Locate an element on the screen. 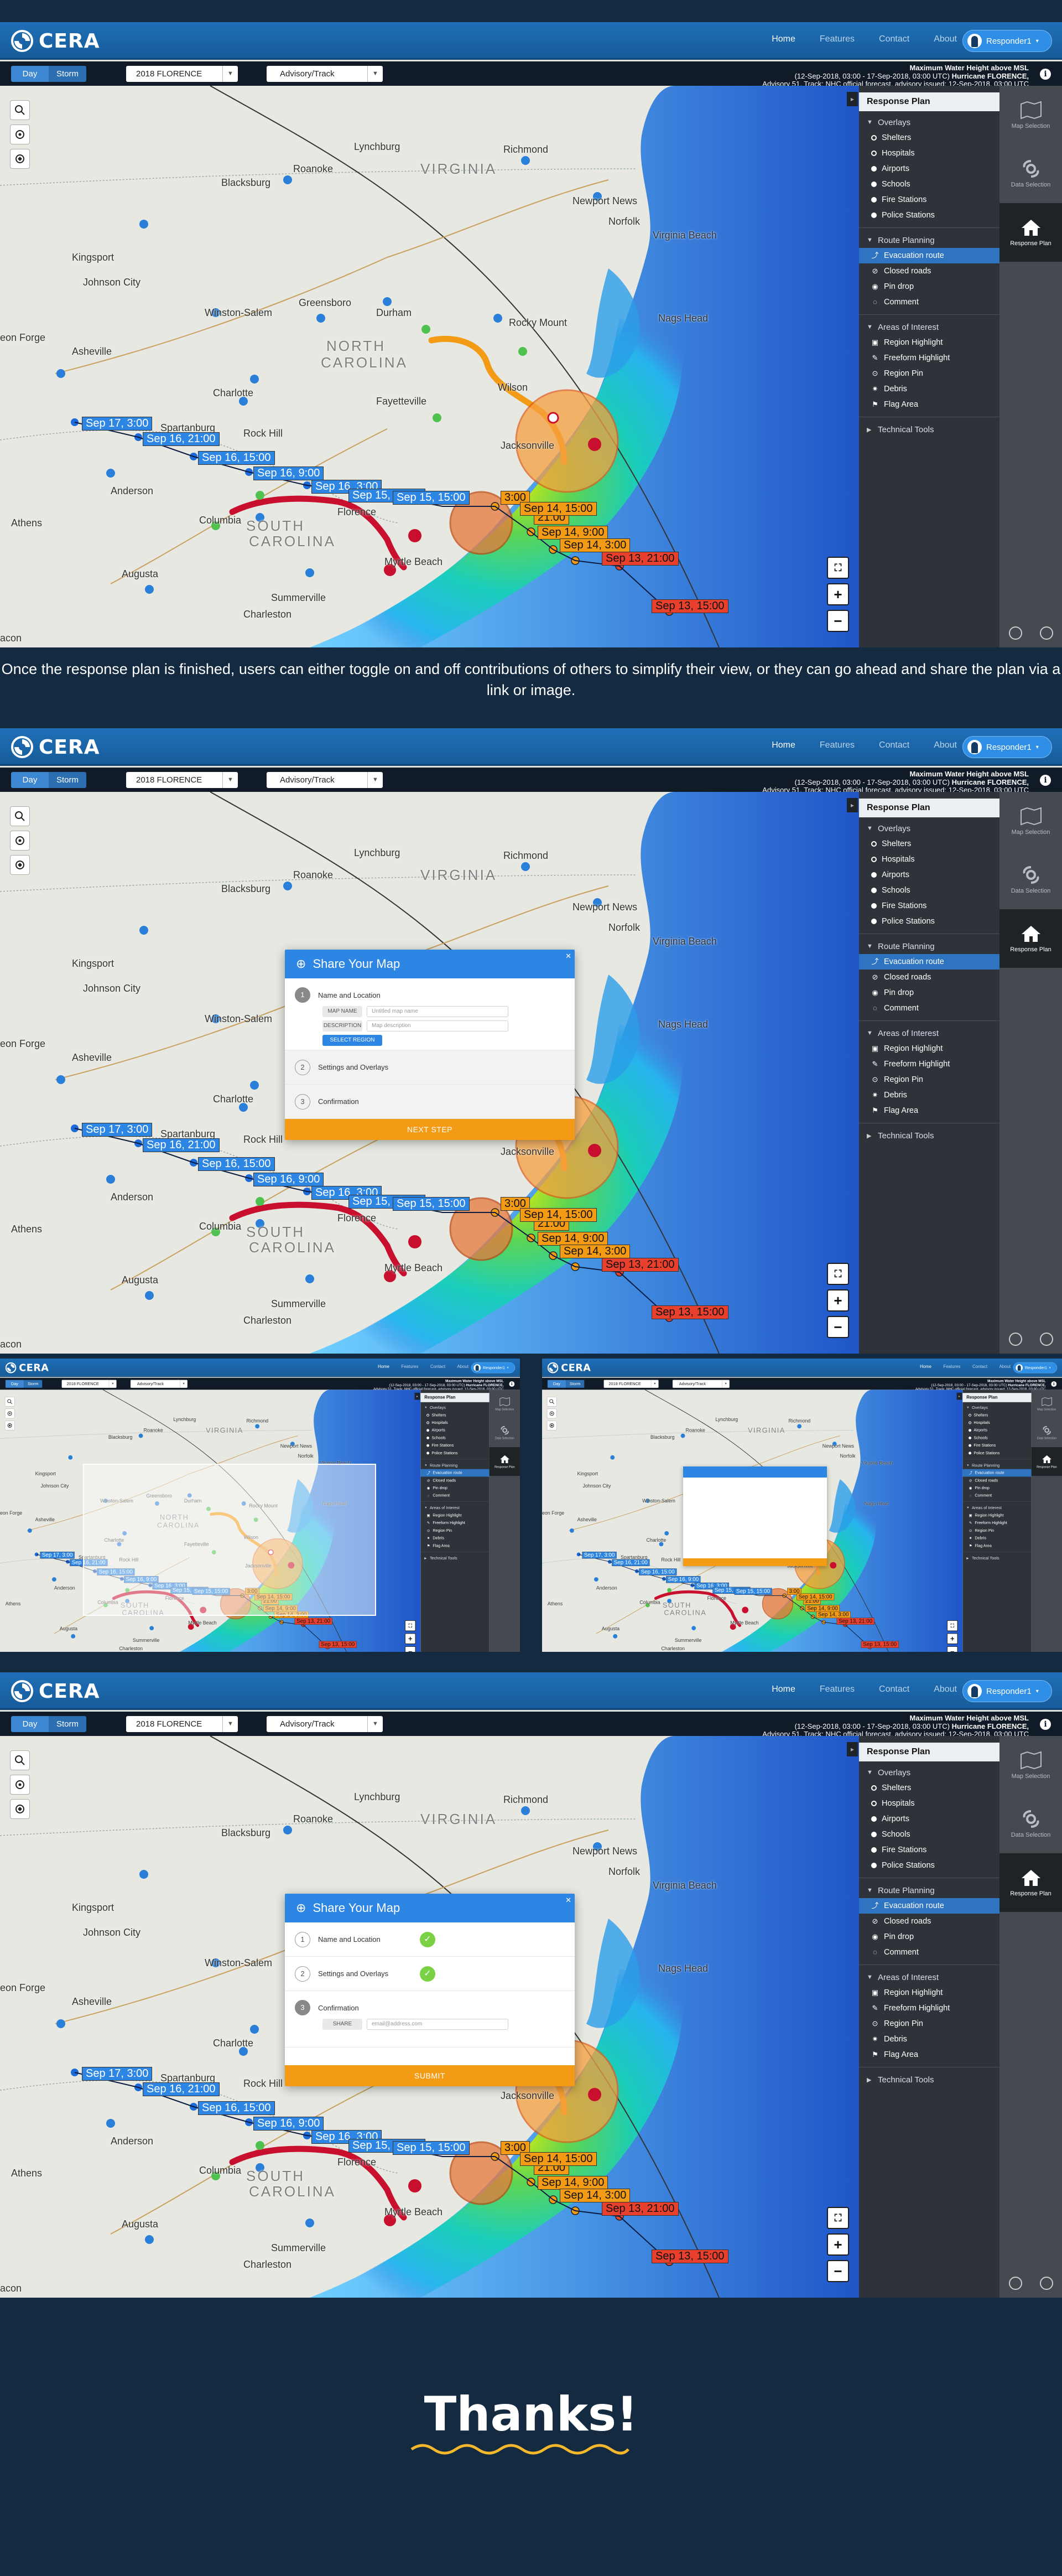 The width and height of the screenshot is (1062, 2576). gear-icon is located at coordinates (1046, 1340).